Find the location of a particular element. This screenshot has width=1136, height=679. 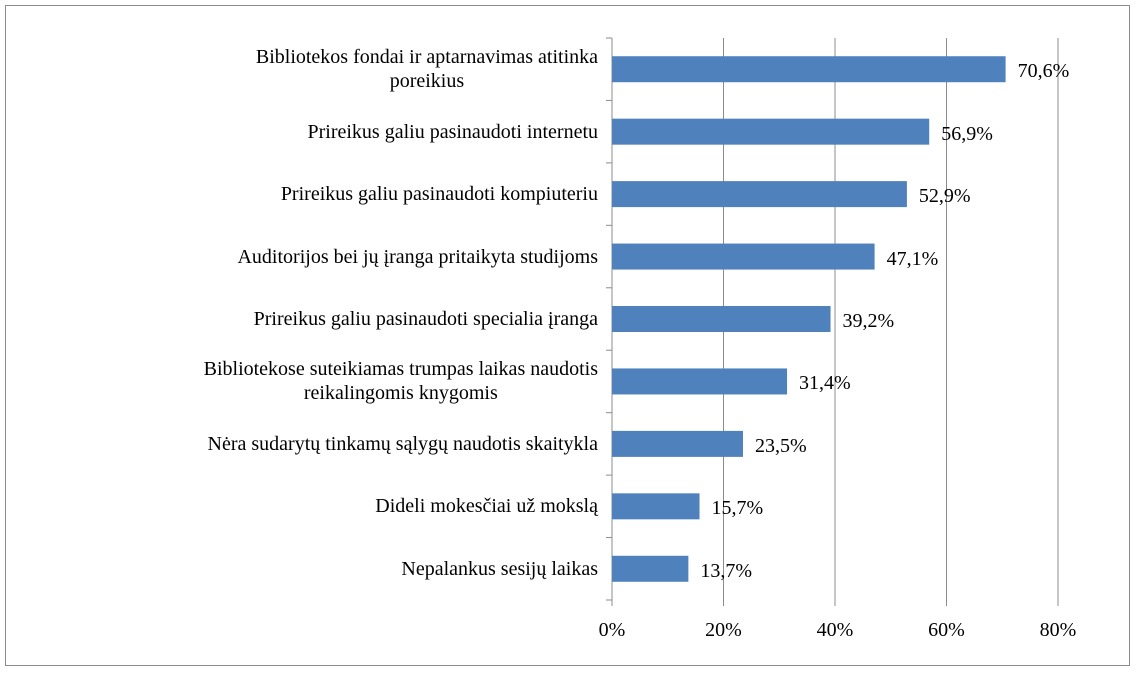

category-label: Nepalankus sesijų laikas is located at coordinates (499, 568).